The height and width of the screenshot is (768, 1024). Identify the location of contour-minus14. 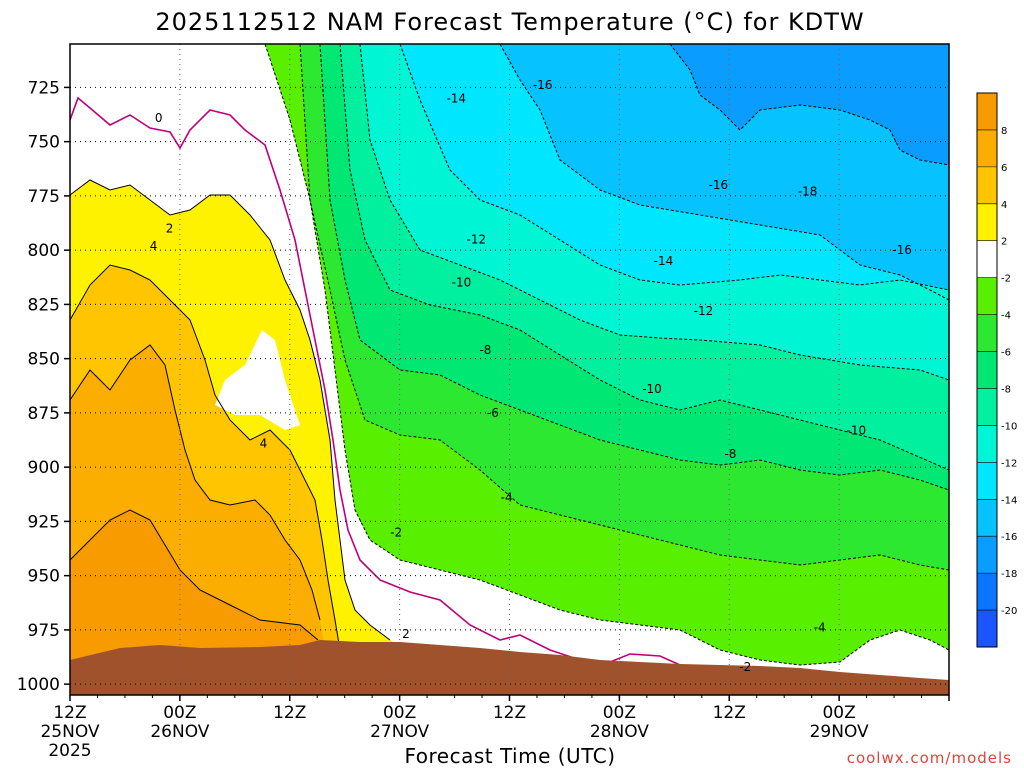
(724, 172).